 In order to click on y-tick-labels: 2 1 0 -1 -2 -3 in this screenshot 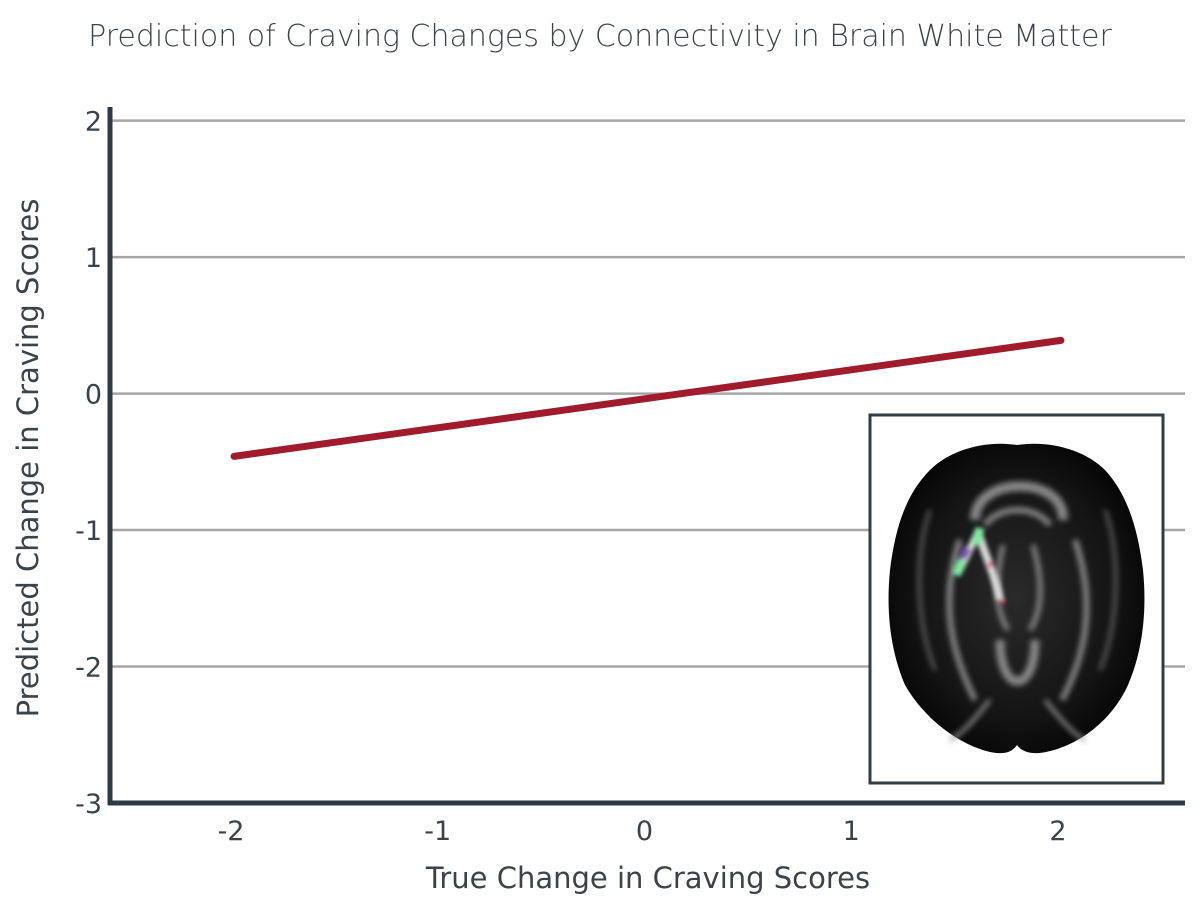, I will do `click(88, 463)`.